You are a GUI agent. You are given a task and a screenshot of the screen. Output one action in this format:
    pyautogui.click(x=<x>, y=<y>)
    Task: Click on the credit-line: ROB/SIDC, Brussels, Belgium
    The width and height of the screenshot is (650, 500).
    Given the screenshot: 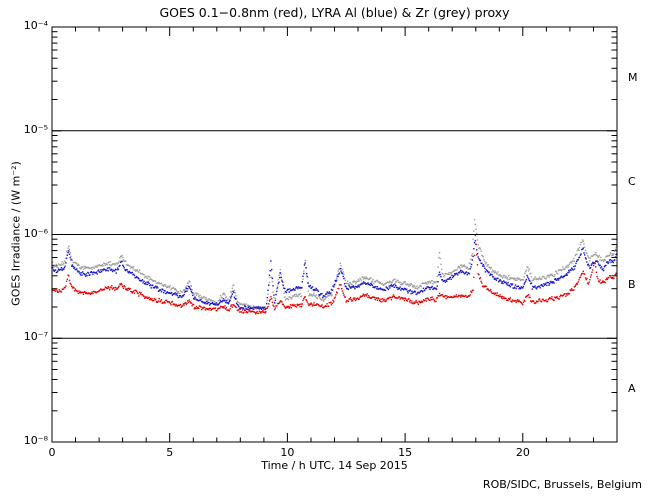 What is the action you would take?
    pyautogui.click(x=562, y=484)
    